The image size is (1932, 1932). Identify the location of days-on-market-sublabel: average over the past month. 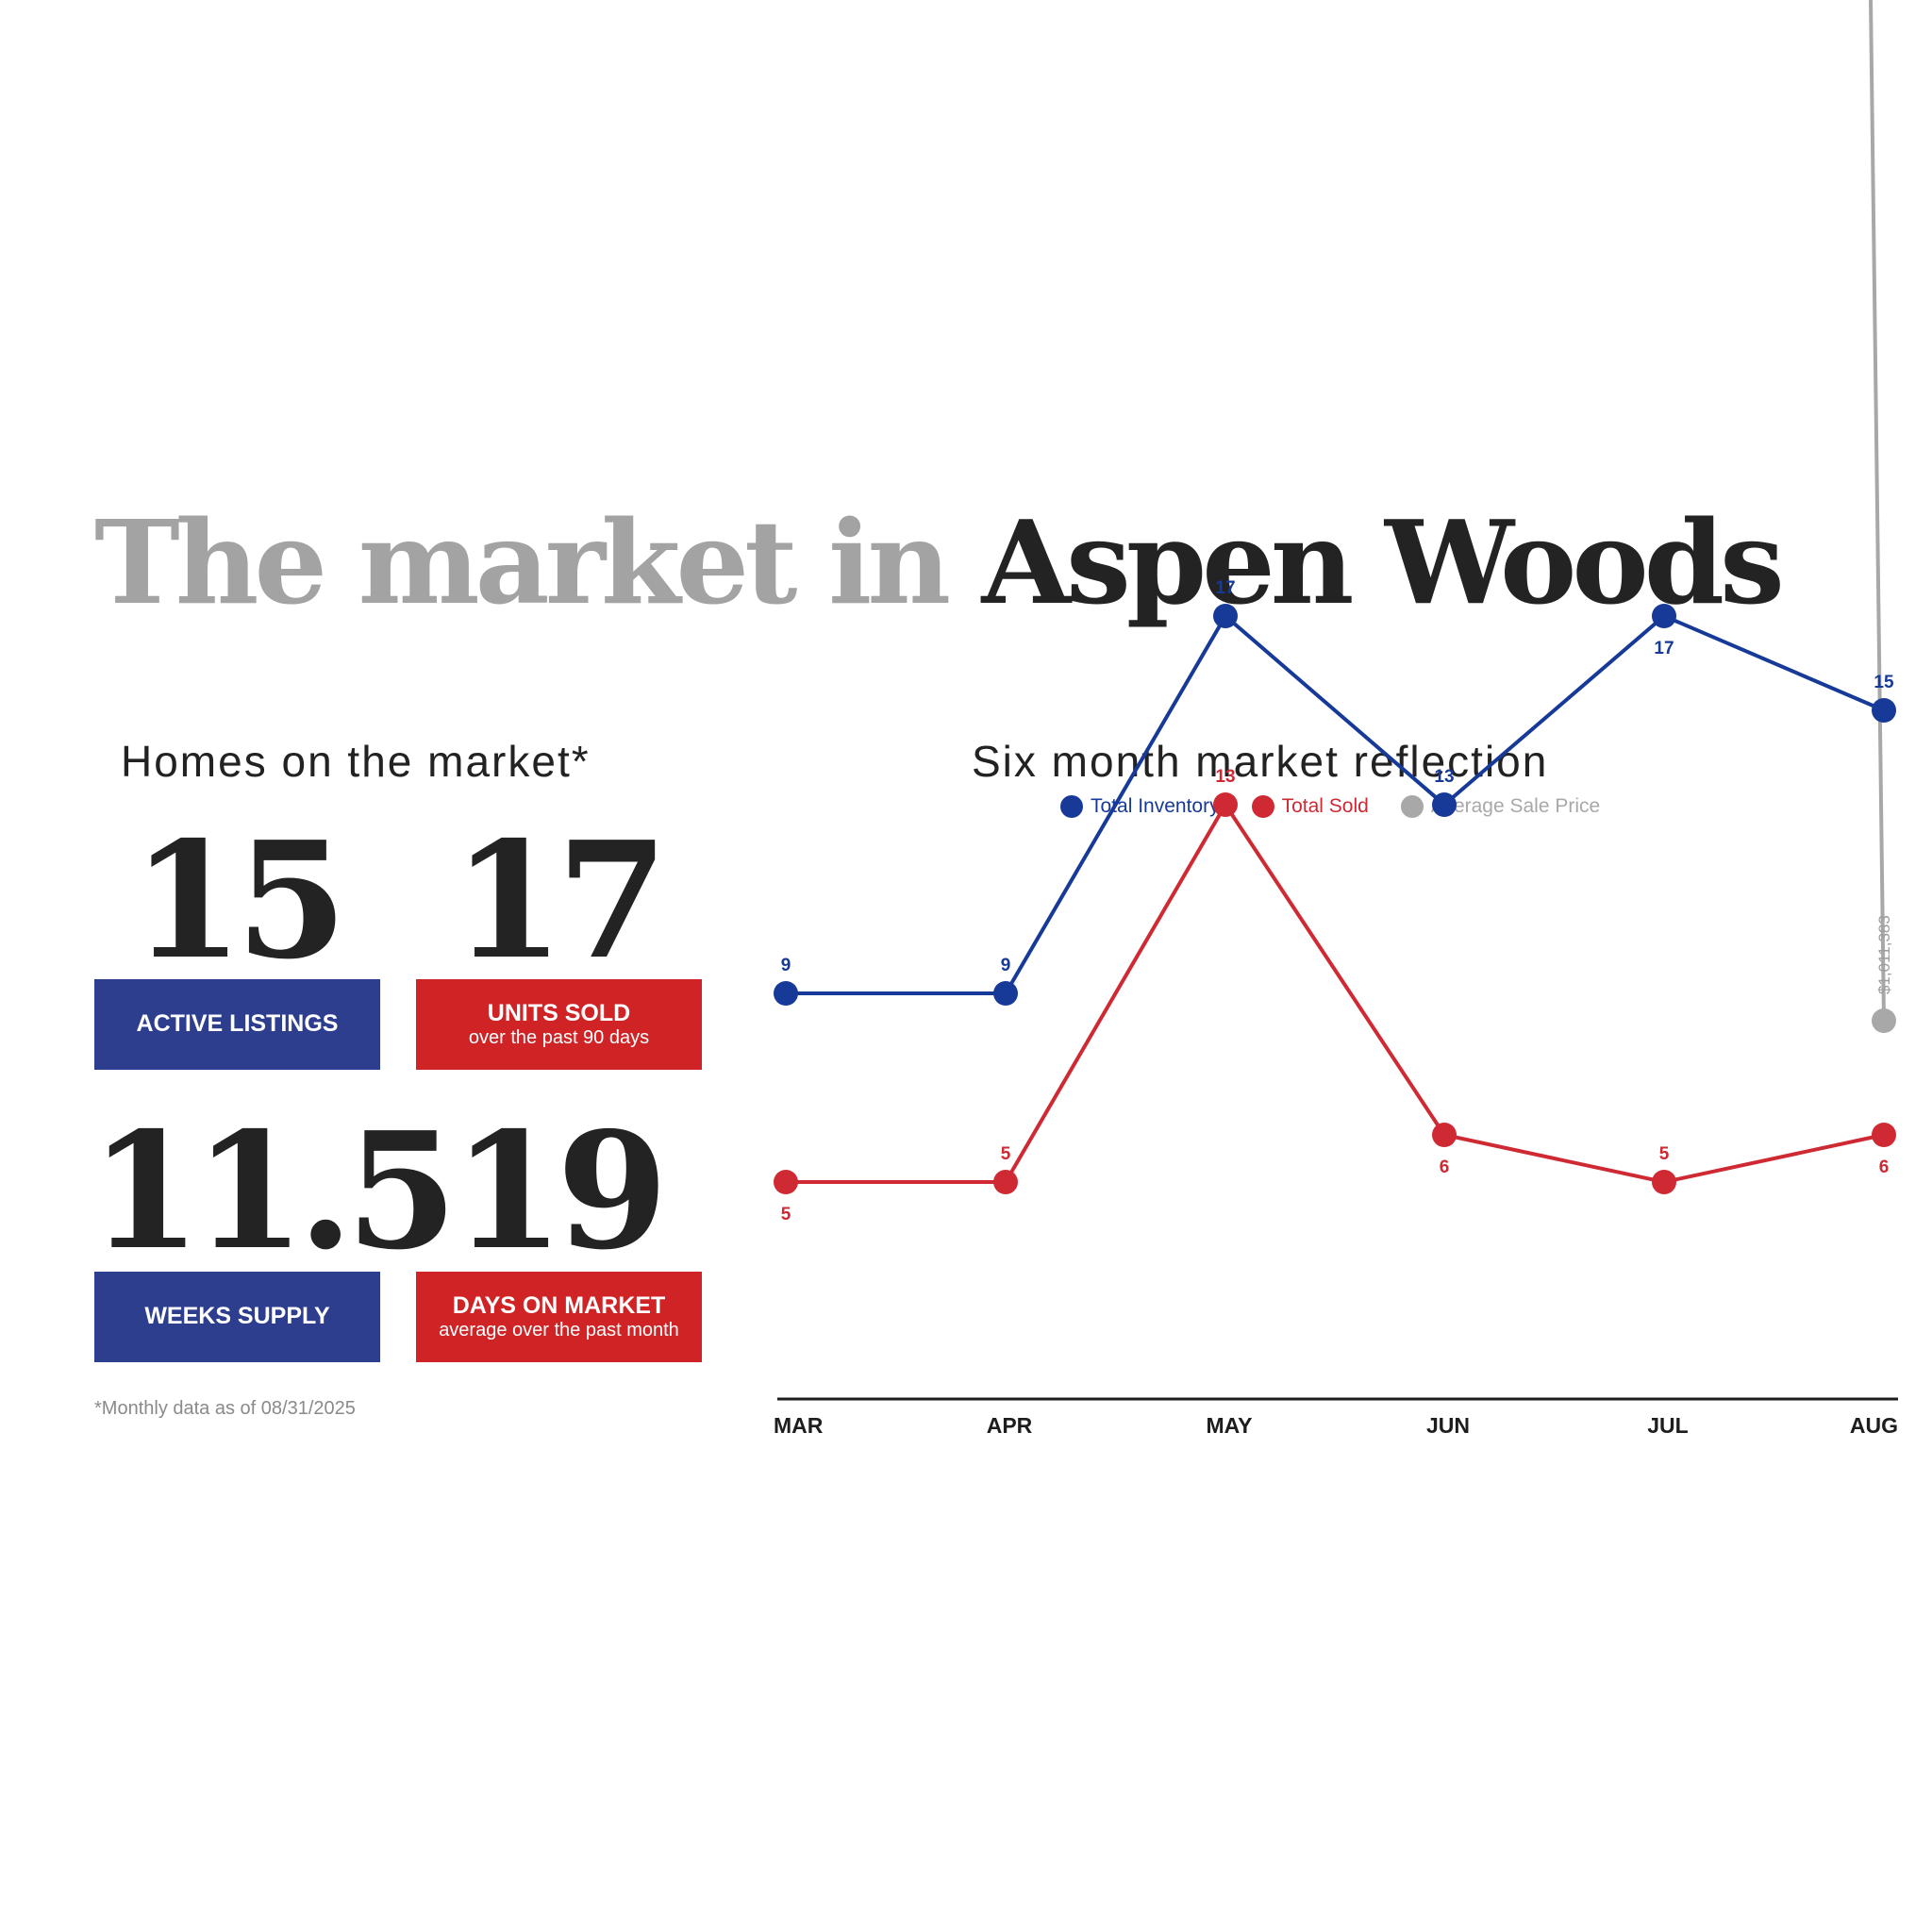
(559, 1330).